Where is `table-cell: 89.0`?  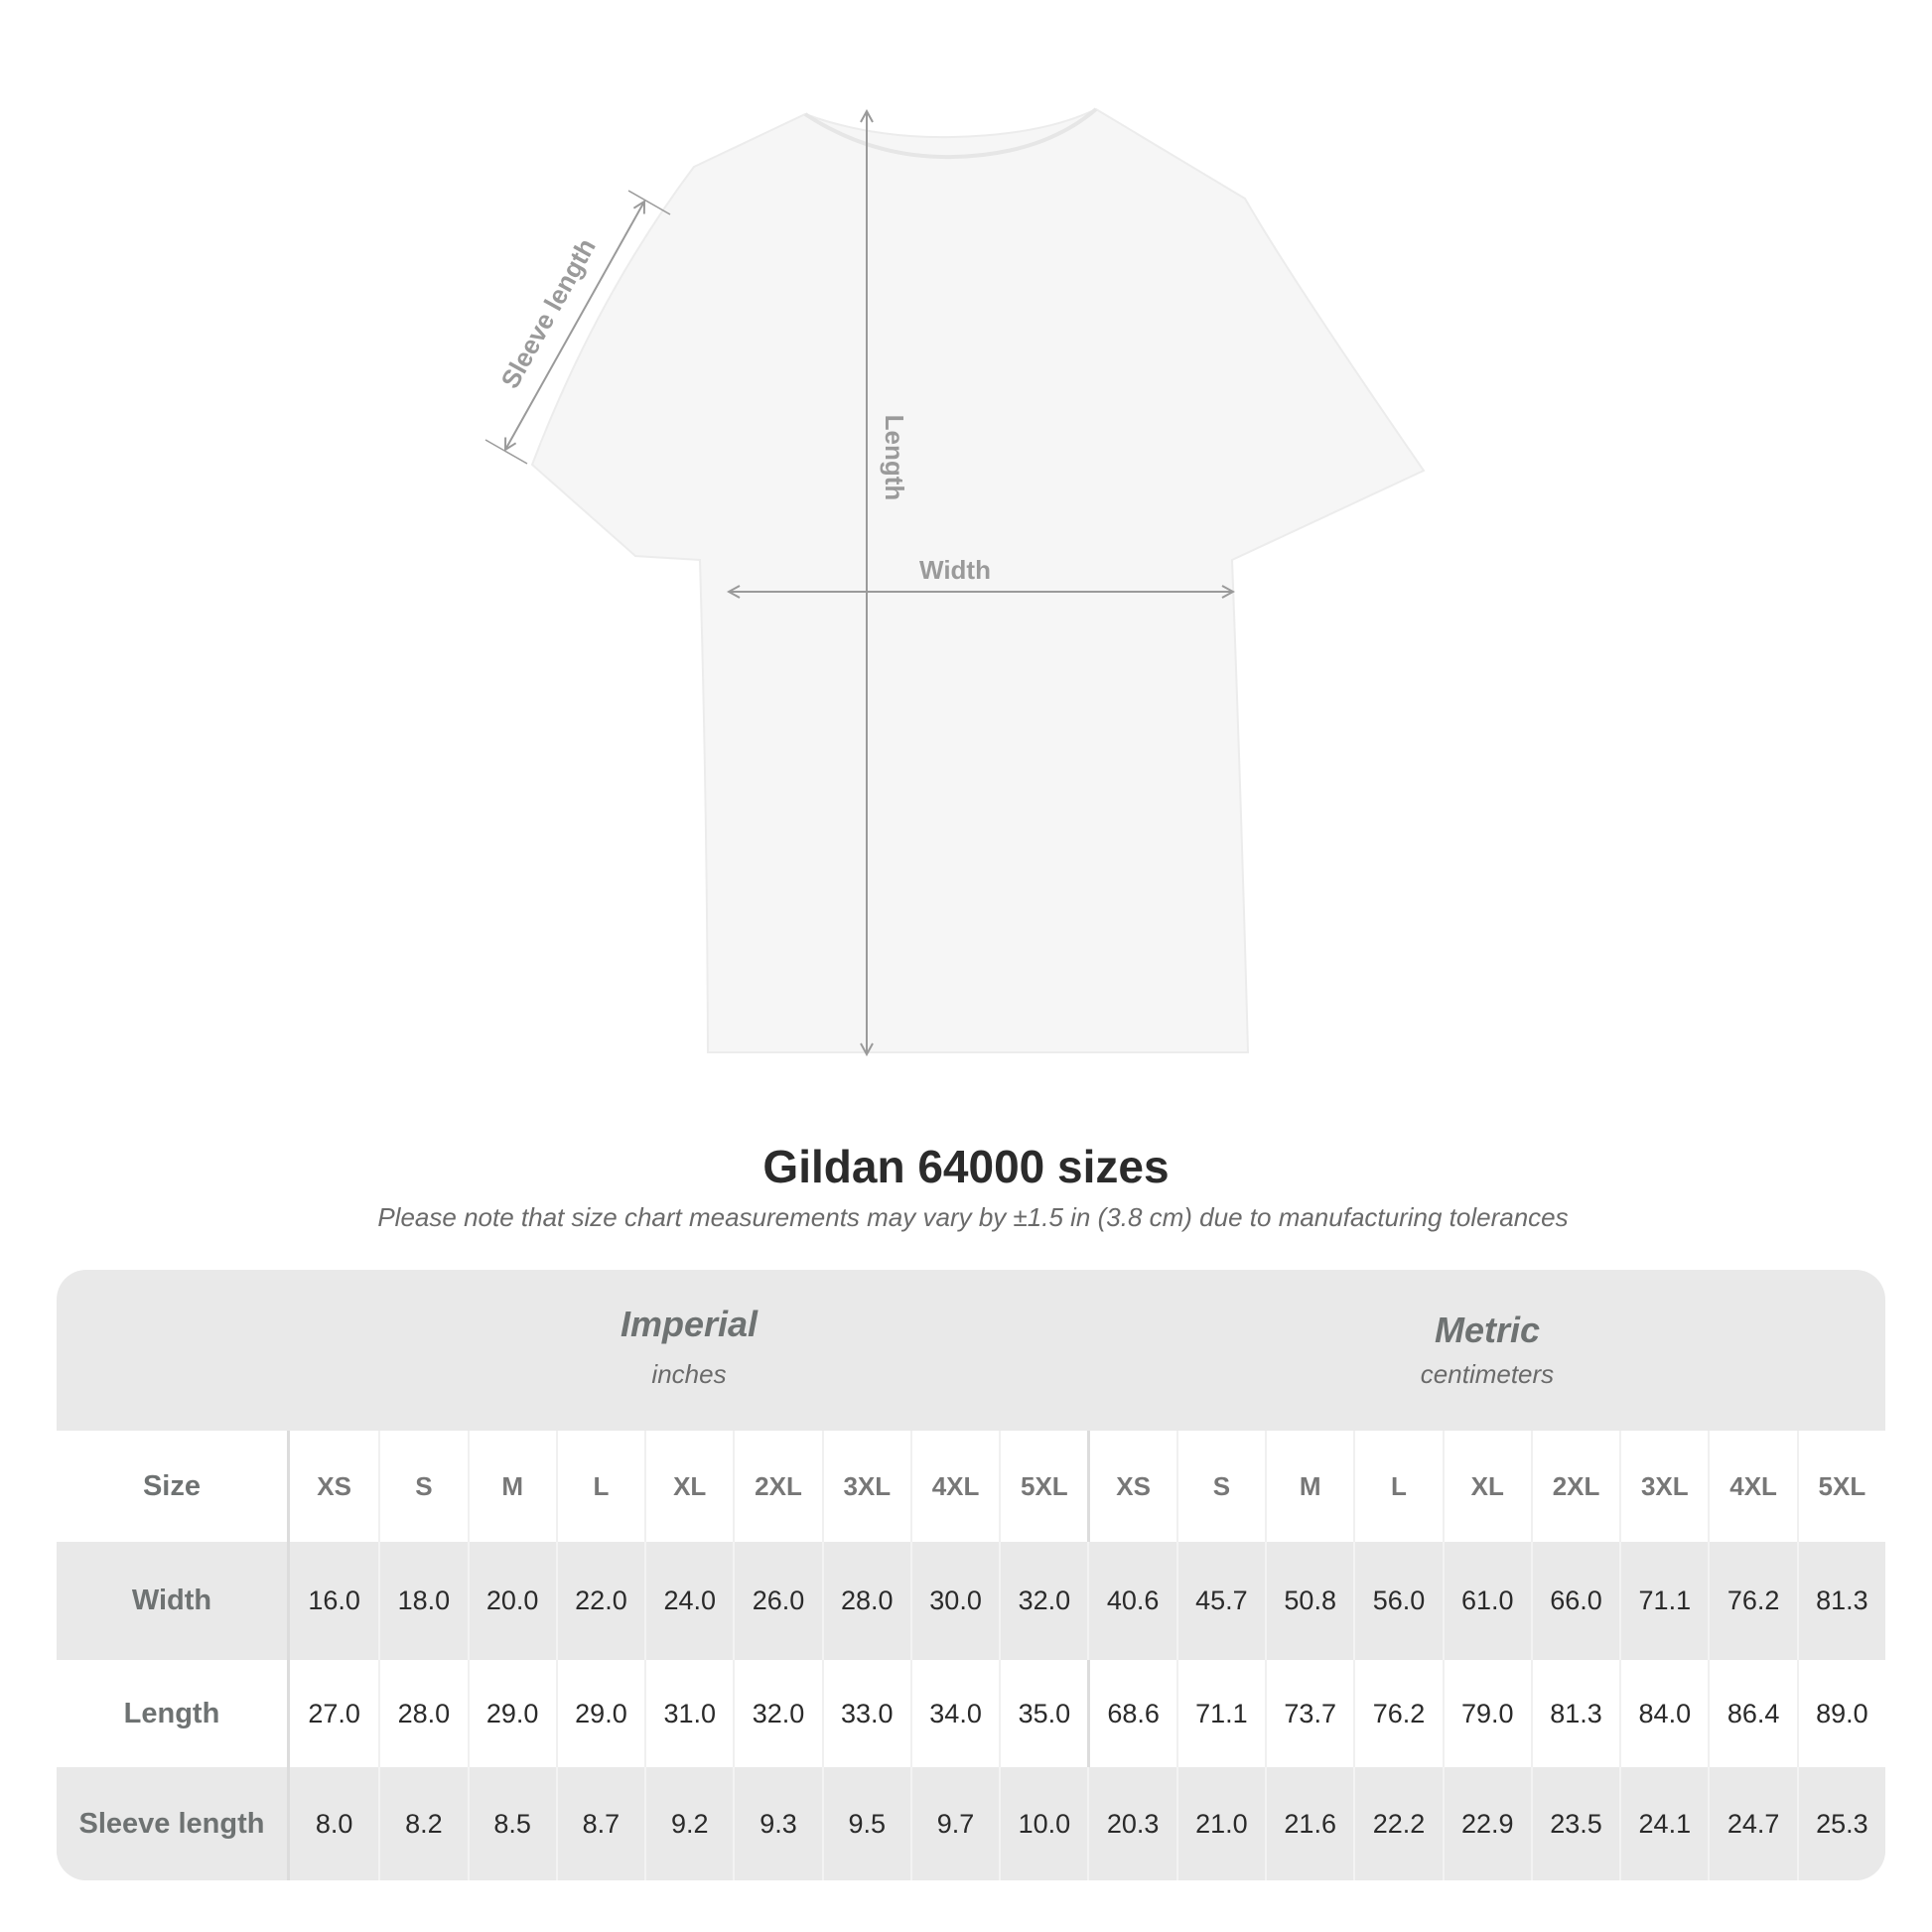
table-cell: 89.0 is located at coordinates (1841, 1714).